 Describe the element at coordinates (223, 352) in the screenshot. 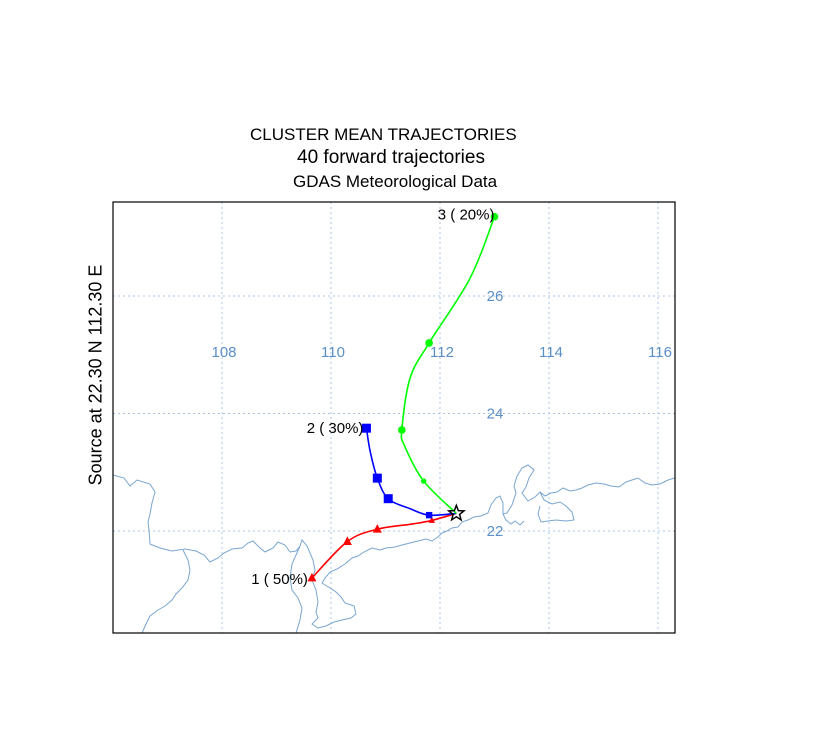

I see `lon-tick-label-108: 108` at that location.